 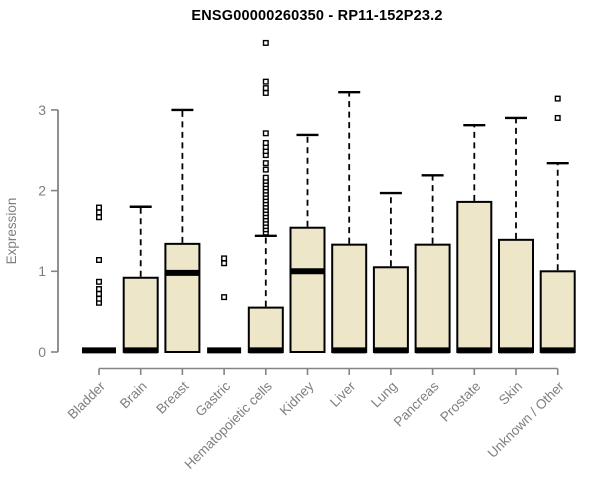 I want to click on box-group-gastric, so click(x=224, y=304).